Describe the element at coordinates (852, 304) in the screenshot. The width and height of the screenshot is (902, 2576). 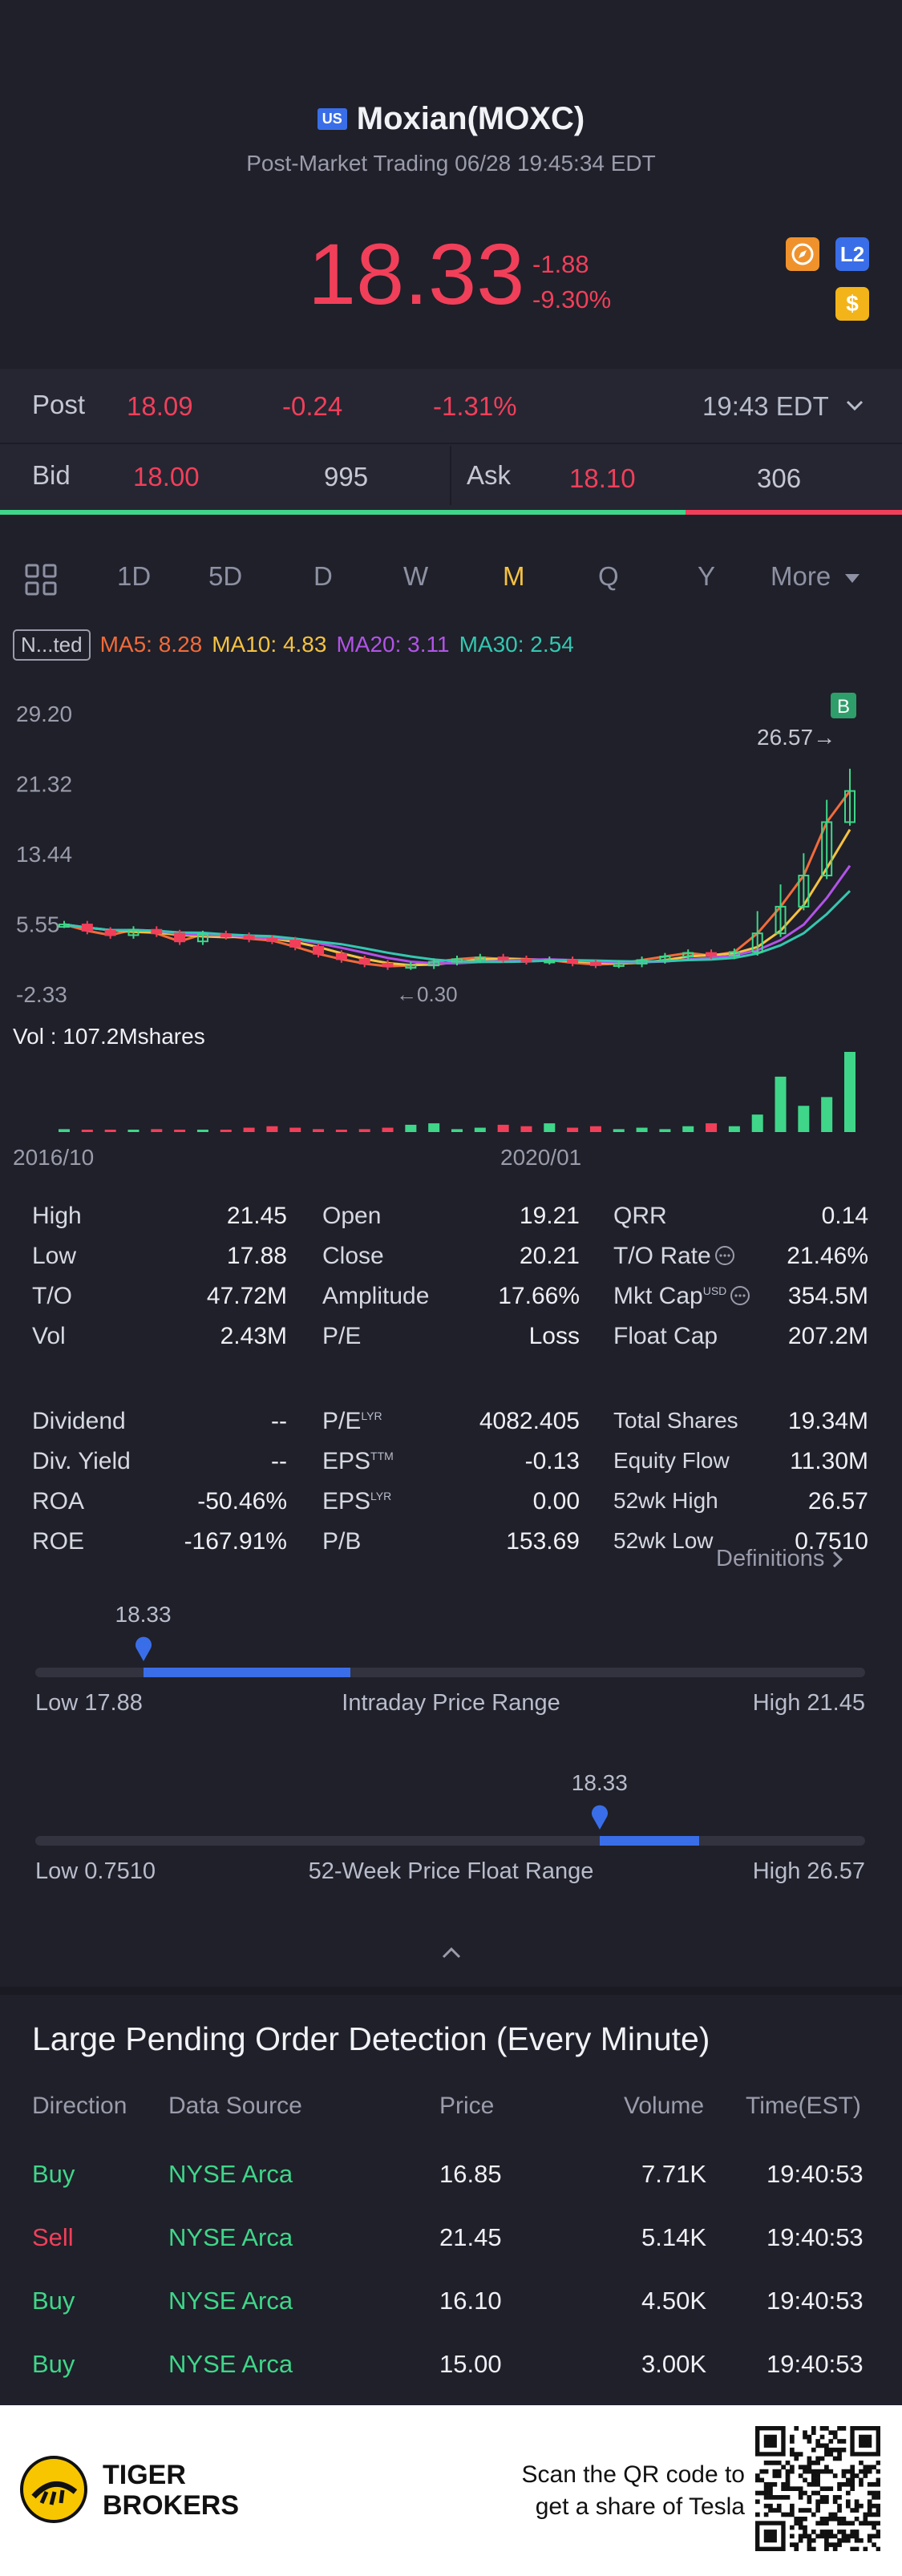
I see `dollar-icon: $` at that location.